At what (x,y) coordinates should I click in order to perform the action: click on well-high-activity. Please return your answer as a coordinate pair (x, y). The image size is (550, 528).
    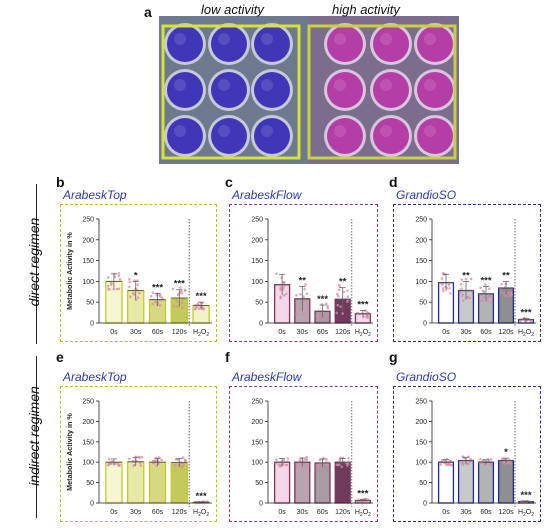
    Looking at the image, I should click on (345, 90).